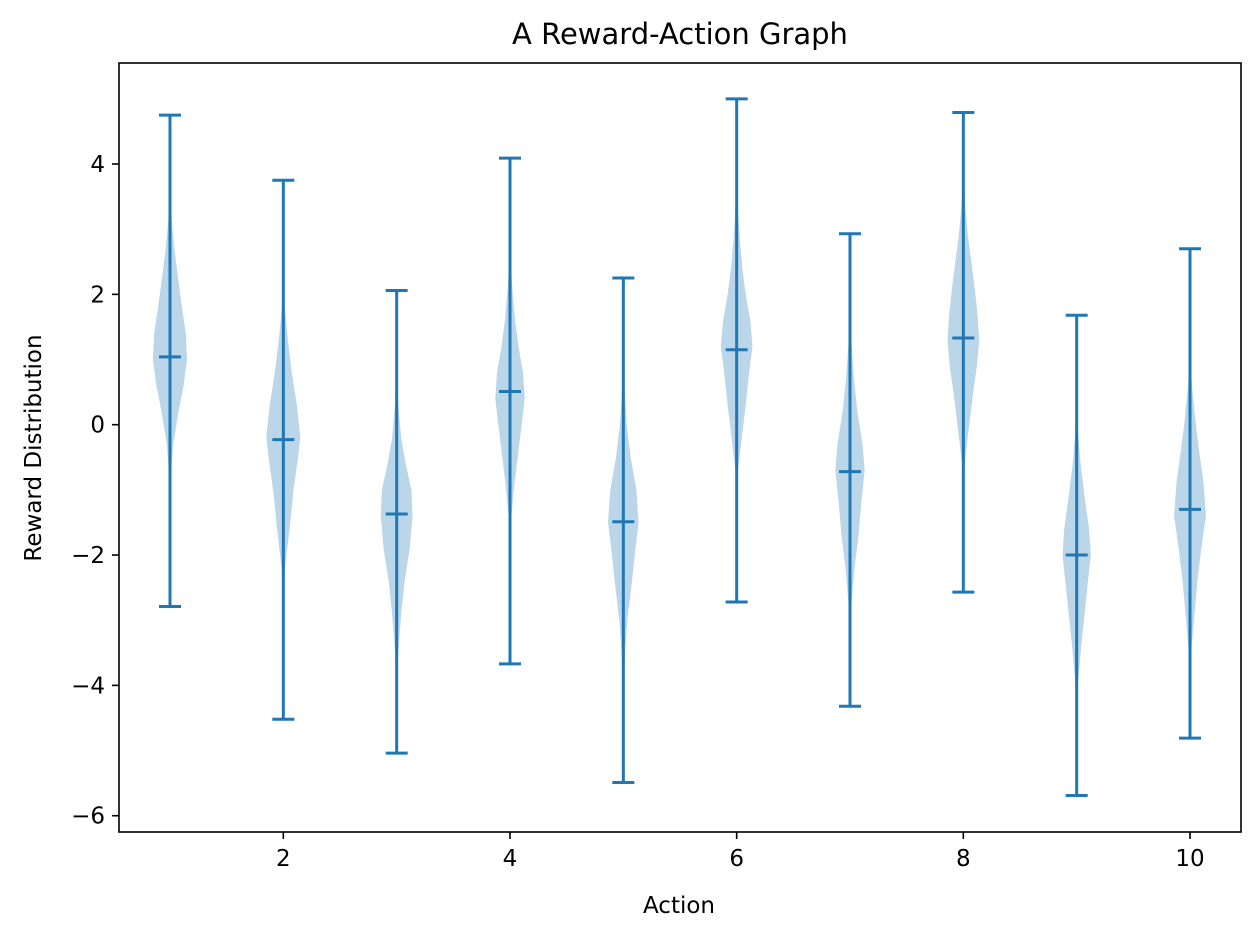  What do you see at coordinates (34, 447) in the screenshot?
I see `y-axis-label: Reward Distribution` at bounding box center [34, 447].